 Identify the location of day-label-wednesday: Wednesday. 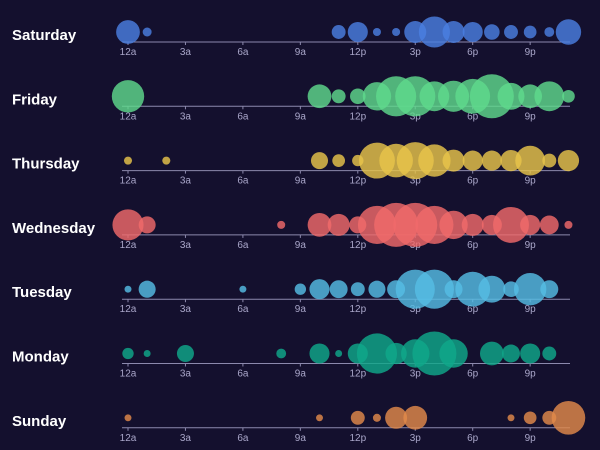
(54, 228).